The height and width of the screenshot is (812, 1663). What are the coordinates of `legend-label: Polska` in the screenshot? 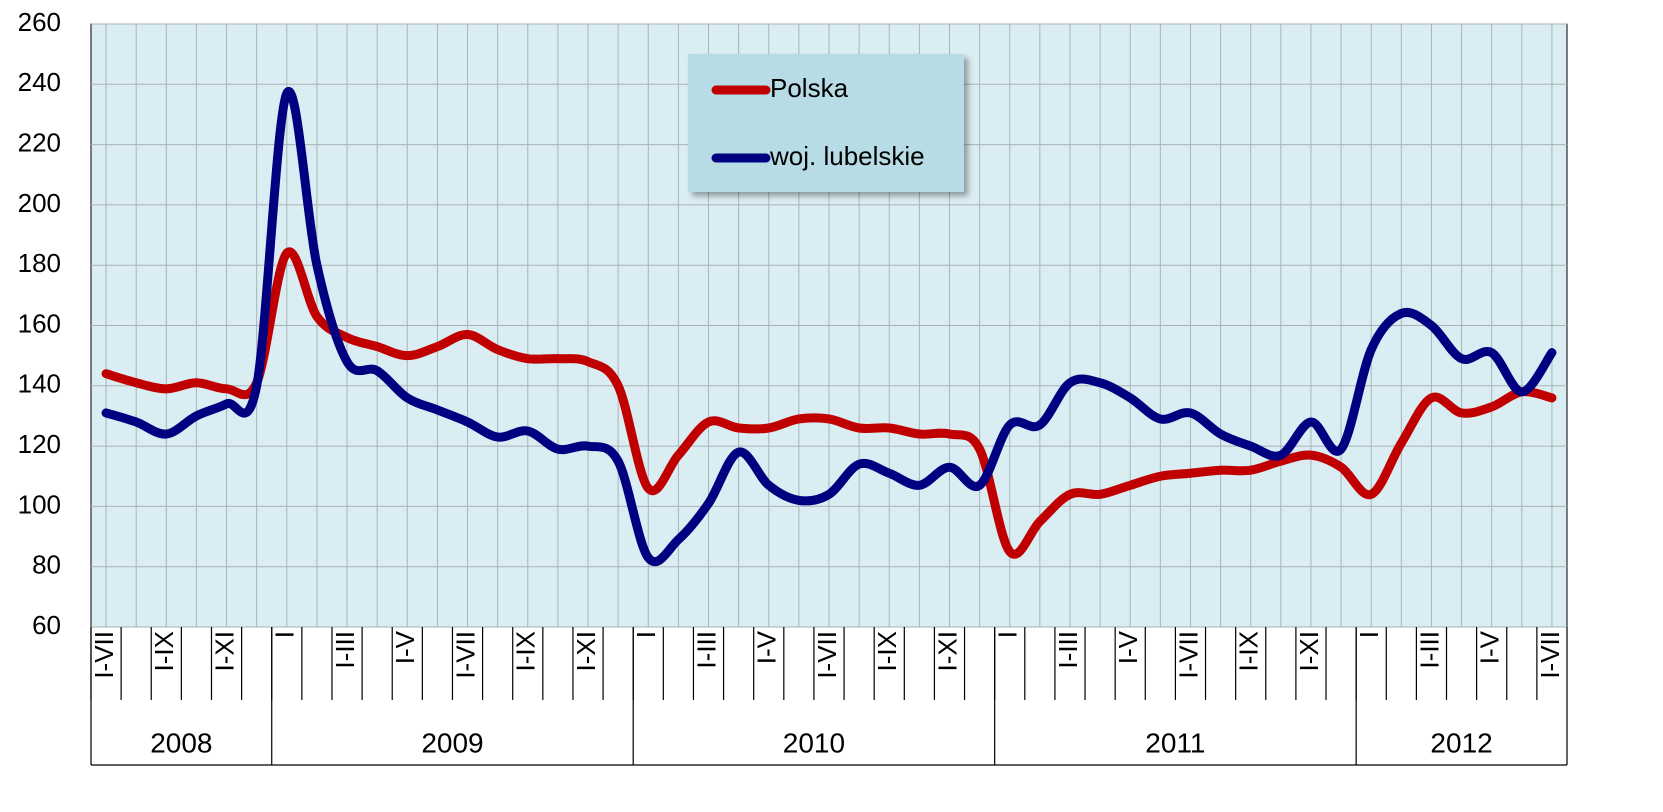 It's located at (809, 88).